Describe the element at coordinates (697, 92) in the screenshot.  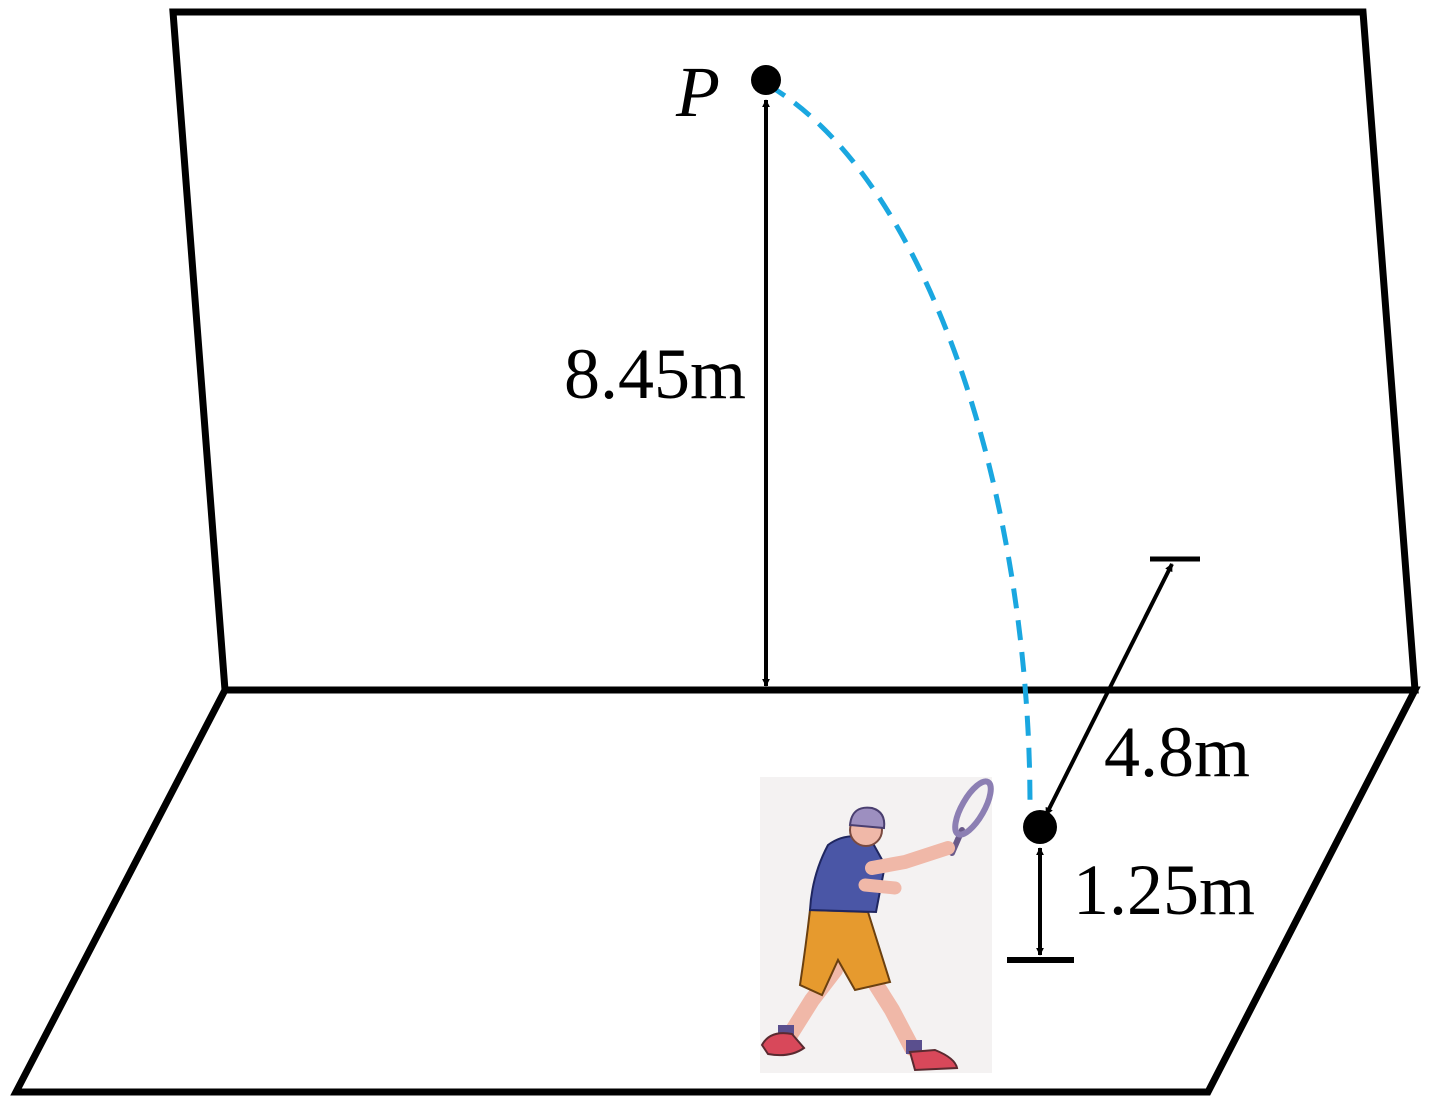
I see `point-p-label: P` at that location.